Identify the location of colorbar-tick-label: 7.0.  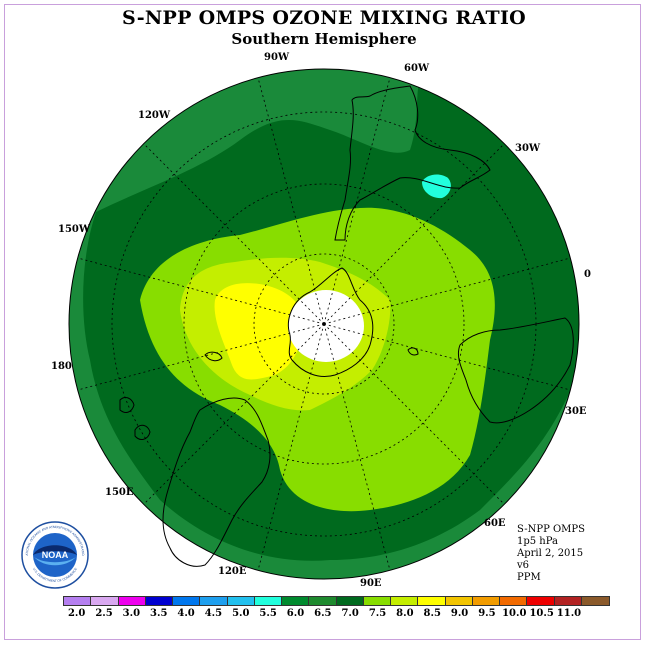
(350, 613).